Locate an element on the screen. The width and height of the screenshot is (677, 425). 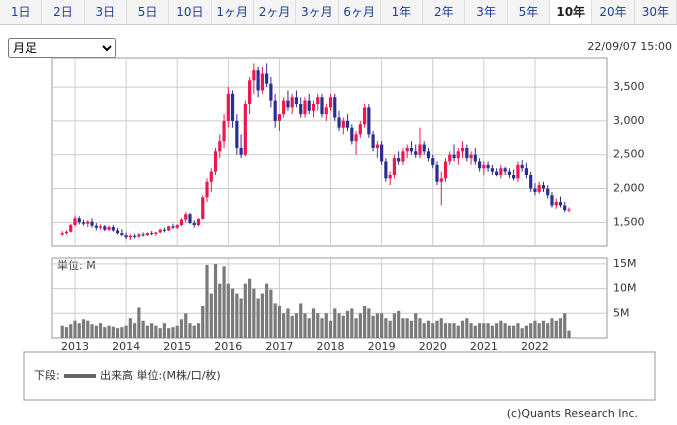
period-tab: 3ヶ月 is located at coordinates (317, 12).